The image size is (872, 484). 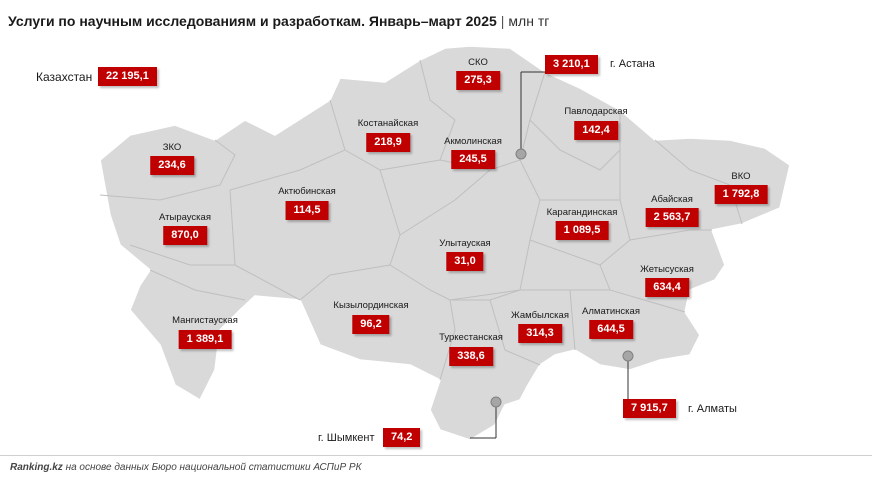 What do you see at coordinates (371, 324) in the screenshot?
I see `region-value-kyzylorda: 96,2` at bounding box center [371, 324].